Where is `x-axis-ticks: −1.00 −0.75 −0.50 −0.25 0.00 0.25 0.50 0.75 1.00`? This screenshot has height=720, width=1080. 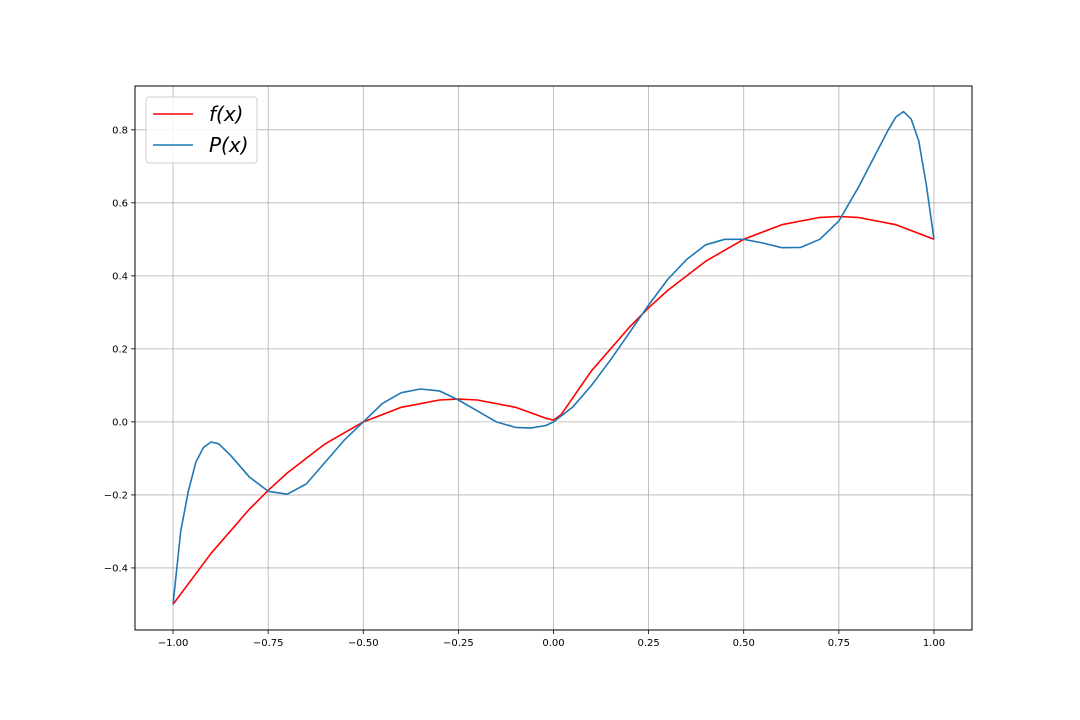 x-axis-ticks: −1.00 −0.75 −0.50 −0.25 0.00 0.25 0.50 0.75 1.00 is located at coordinates (551, 639).